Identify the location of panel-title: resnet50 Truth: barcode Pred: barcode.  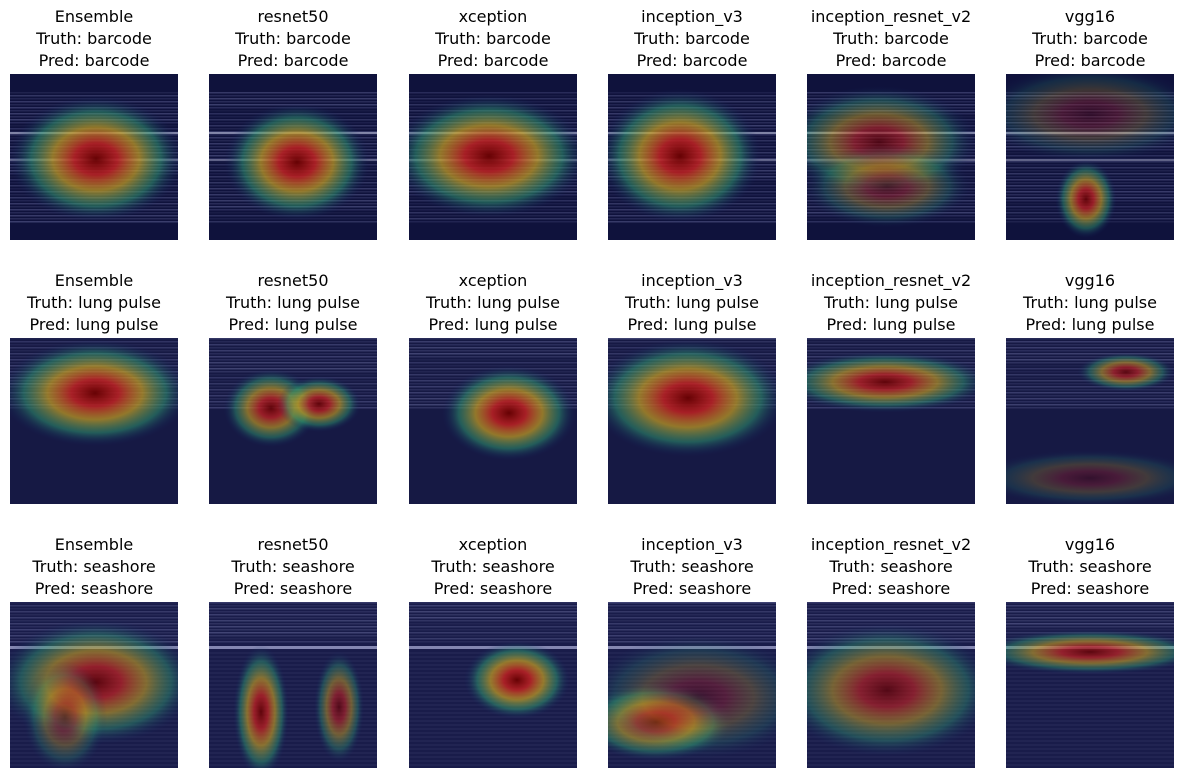
(293, 39).